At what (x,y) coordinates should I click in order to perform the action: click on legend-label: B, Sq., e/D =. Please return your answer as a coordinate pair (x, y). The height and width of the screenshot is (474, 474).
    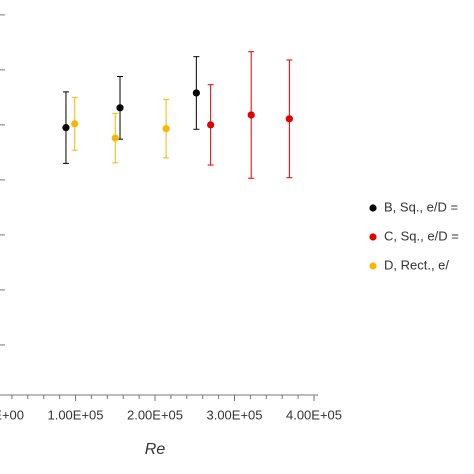
    Looking at the image, I should click on (421, 206).